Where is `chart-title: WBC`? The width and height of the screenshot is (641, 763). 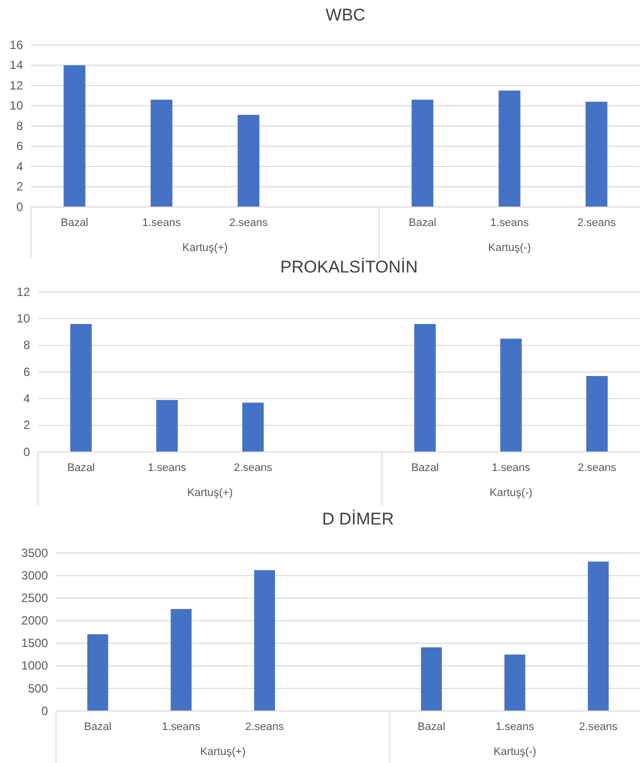
chart-title: WBC is located at coordinates (346, 14).